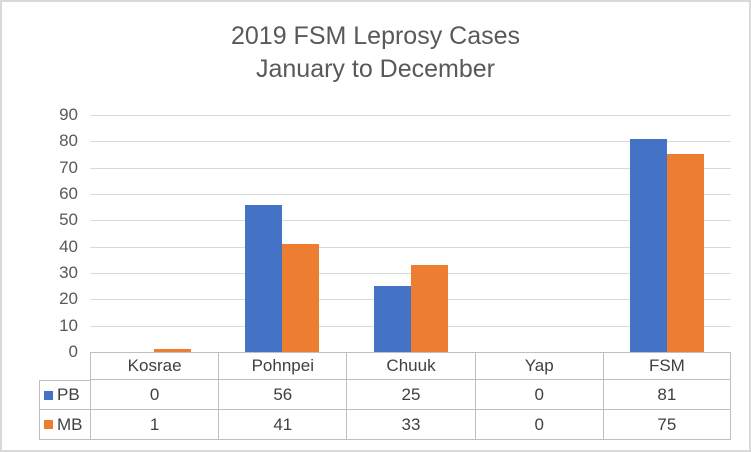 The image size is (751, 452). What do you see at coordinates (264, 278) in the screenshot?
I see `bar-pb-pohnpei` at bounding box center [264, 278].